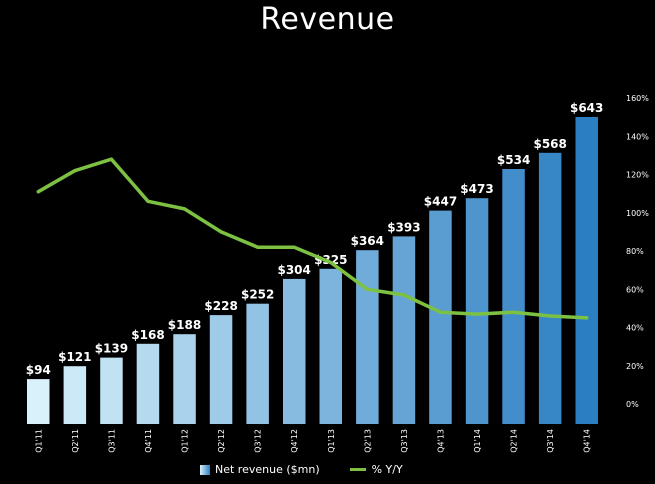 The image size is (655, 484). Describe the element at coordinates (38, 401) in the screenshot. I see `bar-Q1'11` at that location.